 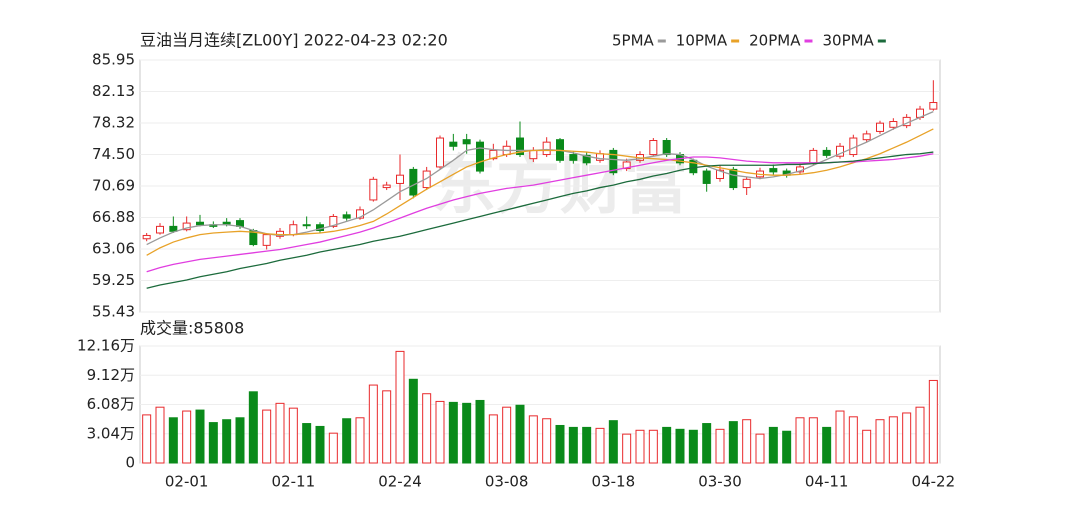 What do you see at coordinates (614, 482) in the screenshot?
I see `x-tick-label: 03-18` at bounding box center [614, 482].